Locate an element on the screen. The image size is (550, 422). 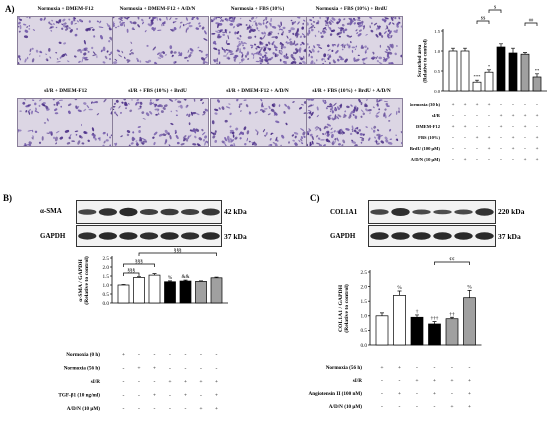
kda-label: 37 kDa is located at coordinates (235, 236).